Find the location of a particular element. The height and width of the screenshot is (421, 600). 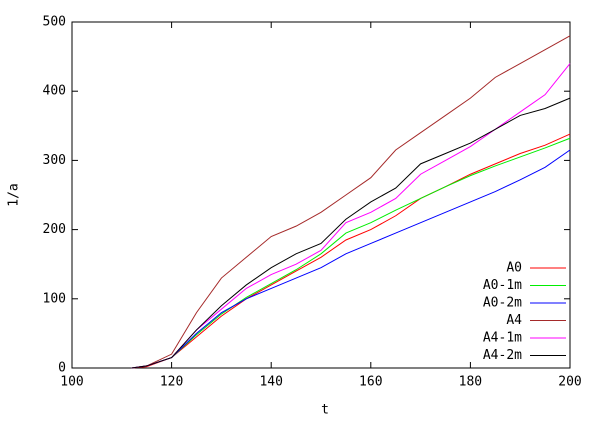

x-tick-label: 140 is located at coordinates (270, 382).